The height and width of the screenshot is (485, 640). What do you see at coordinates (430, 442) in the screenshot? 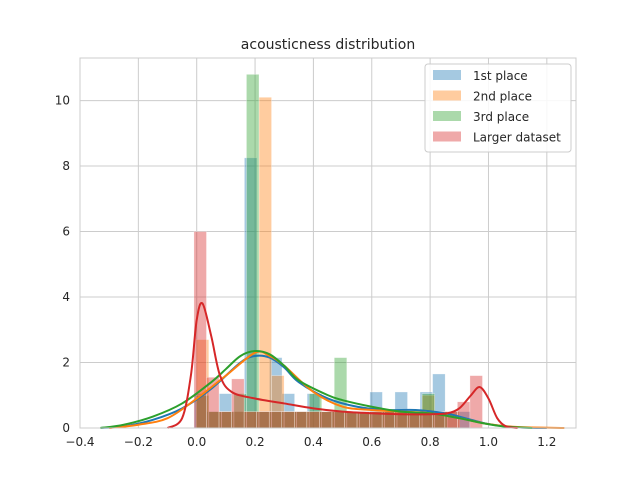
I see `x-tick-label: 0.8` at bounding box center [430, 442].